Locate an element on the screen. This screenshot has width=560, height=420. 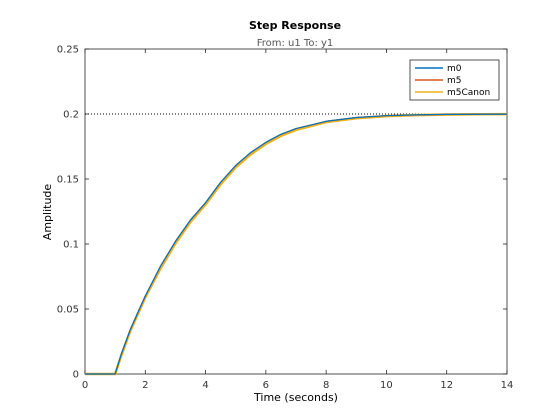
legend-label-m5canon: m5Canon is located at coordinates (468, 93).